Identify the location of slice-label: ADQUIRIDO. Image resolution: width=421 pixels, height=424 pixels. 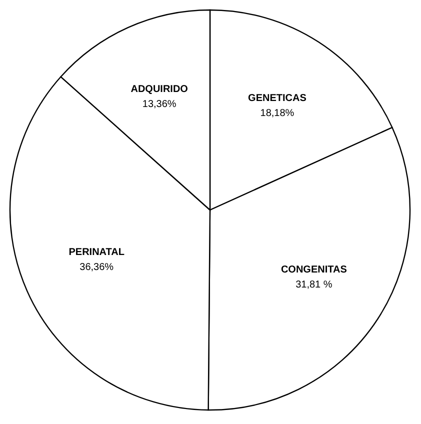
(159, 89).